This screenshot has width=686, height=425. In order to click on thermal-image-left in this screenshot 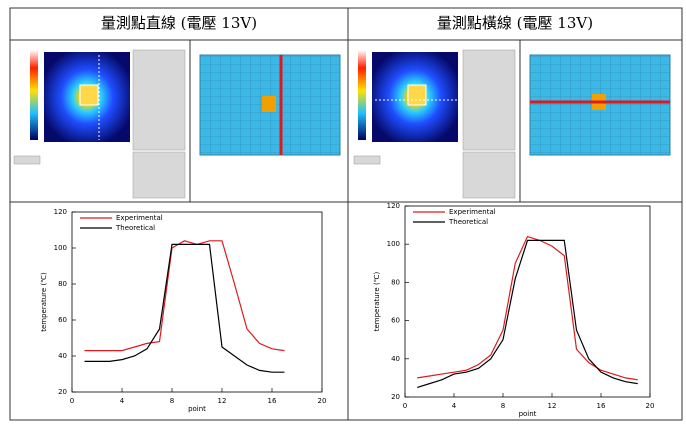, I will do `click(99, 124)`.